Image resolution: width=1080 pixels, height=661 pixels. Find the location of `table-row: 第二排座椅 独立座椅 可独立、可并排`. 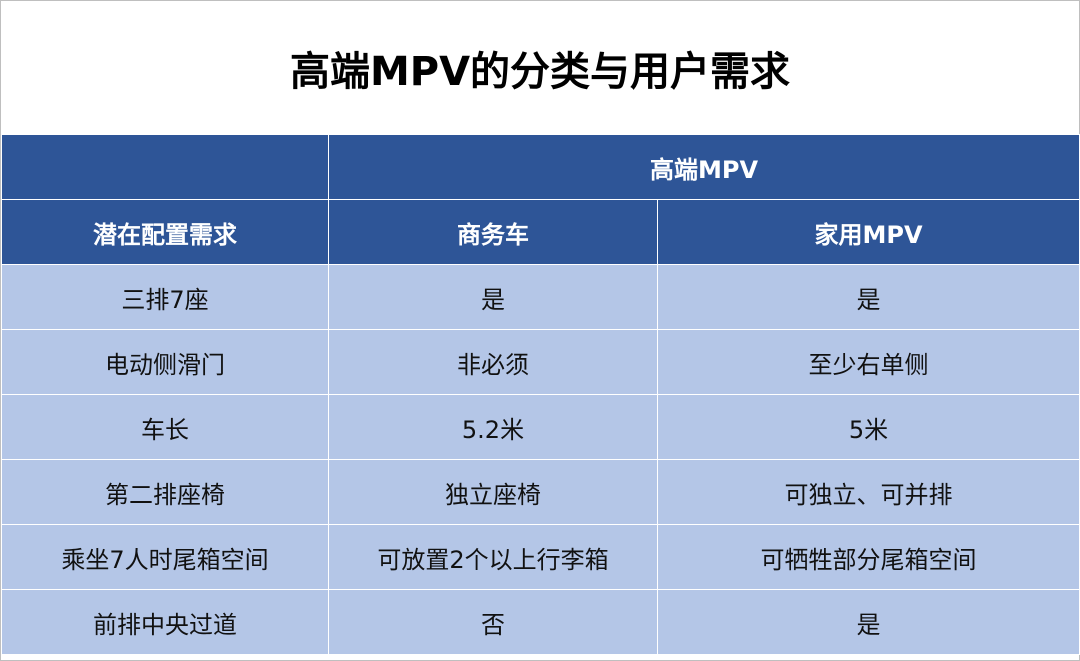

table-row: 第二排座椅 独立座椅 可独立、可并排 is located at coordinates (540, 492).